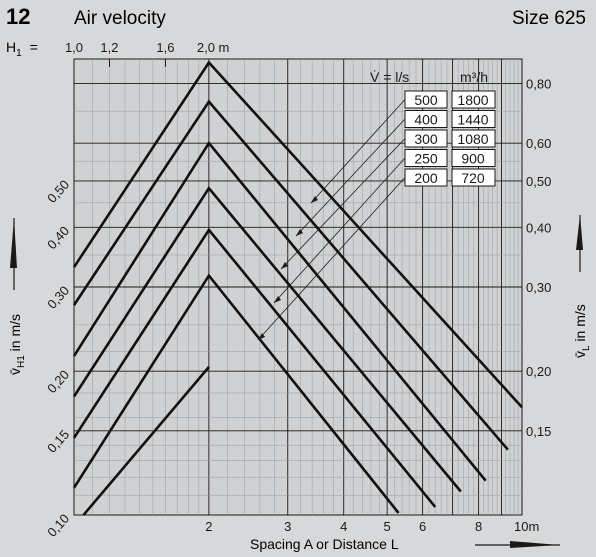 The image size is (596, 557). Describe the element at coordinates (58, 525) in the screenshot. I see `left-tick-label: 0,10` at that location.